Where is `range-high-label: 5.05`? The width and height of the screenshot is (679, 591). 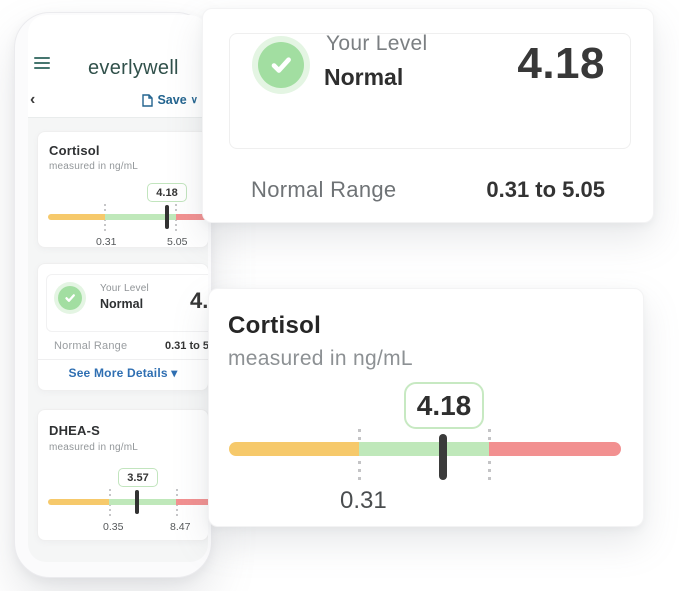
range-high-label: 5.05 is located at coordinates (177, 242).